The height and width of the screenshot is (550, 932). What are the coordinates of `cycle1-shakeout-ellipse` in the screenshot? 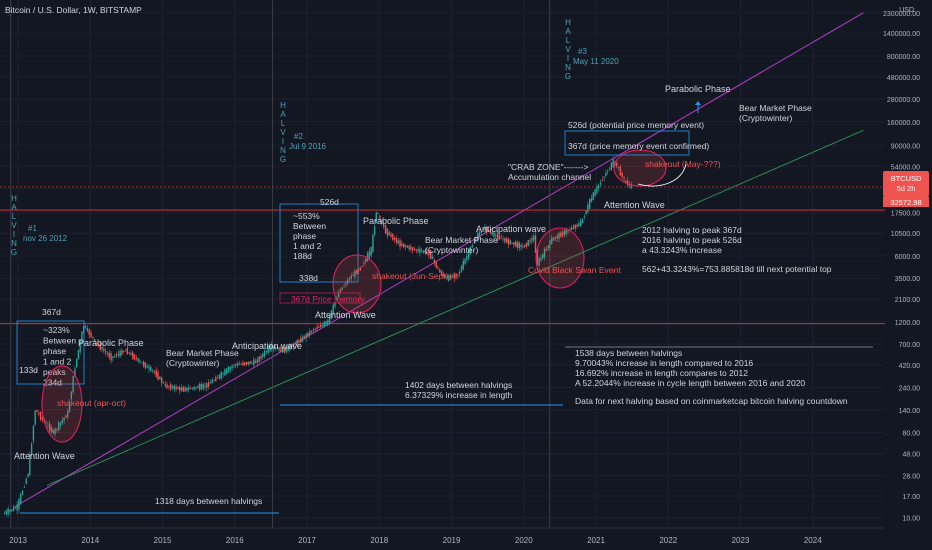 It's located at (62, 404).